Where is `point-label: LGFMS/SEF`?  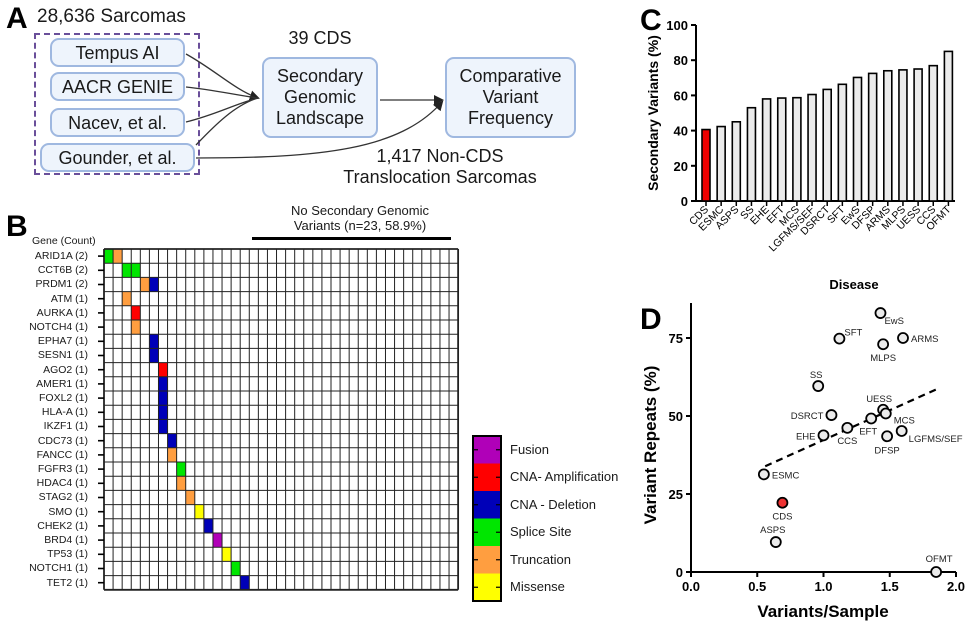 point-label: LGFMS/SEF is located at coordinates (936, 439).